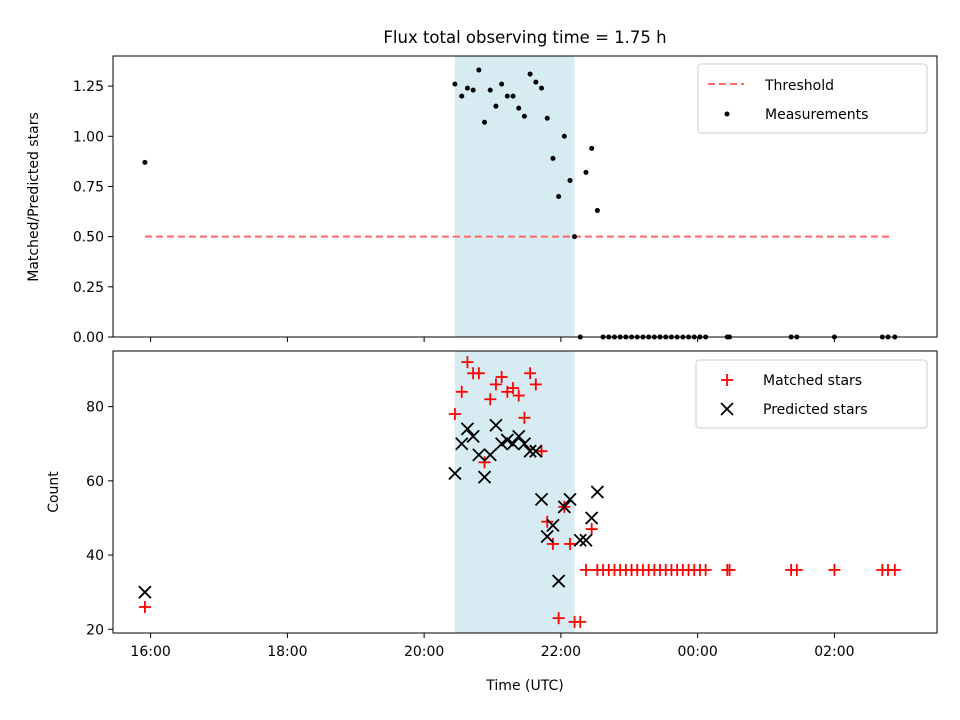 The width and height of the screenshot is (960, 720). Describe the element at coordinates (88, 87) in the screenshot. I see `y-tick-label: 1.25` at that location.